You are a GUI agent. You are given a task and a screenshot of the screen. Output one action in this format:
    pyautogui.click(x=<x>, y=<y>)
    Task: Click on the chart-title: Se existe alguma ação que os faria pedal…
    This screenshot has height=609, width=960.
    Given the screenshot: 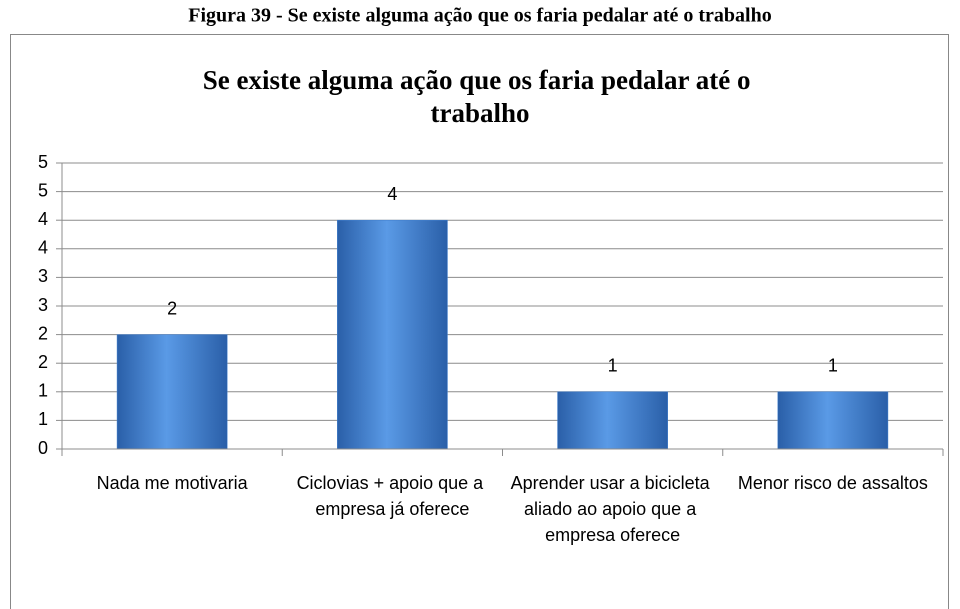 What is the action you would take?
    pyautogui.click(x=480, y=96)
    